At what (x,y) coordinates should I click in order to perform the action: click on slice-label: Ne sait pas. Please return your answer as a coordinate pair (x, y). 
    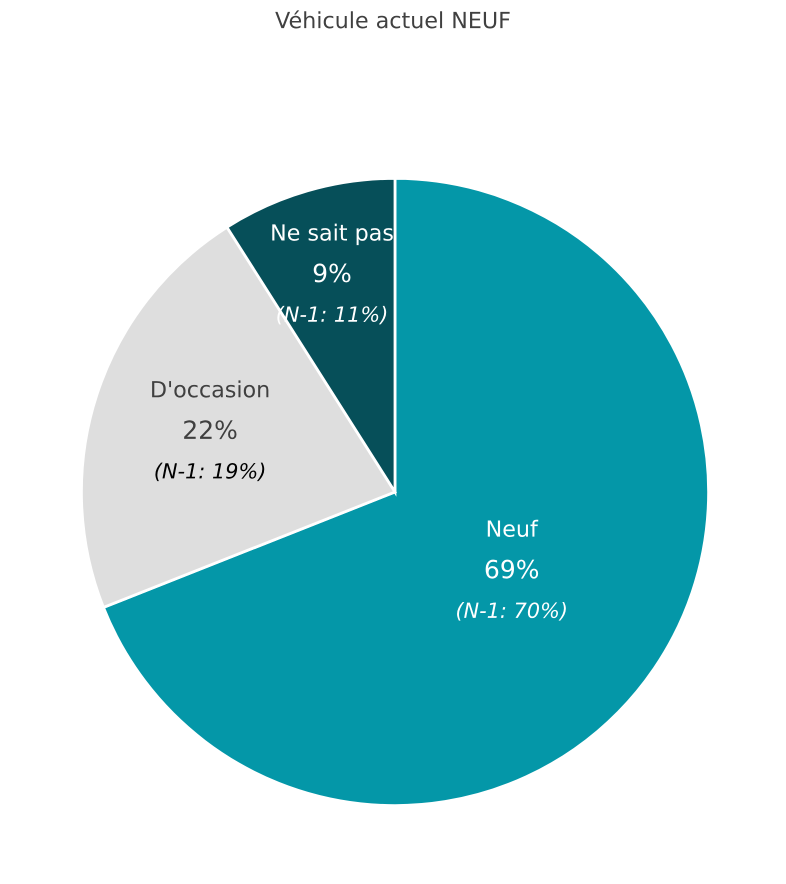
    Looking at the image, I should click on (332, 235).